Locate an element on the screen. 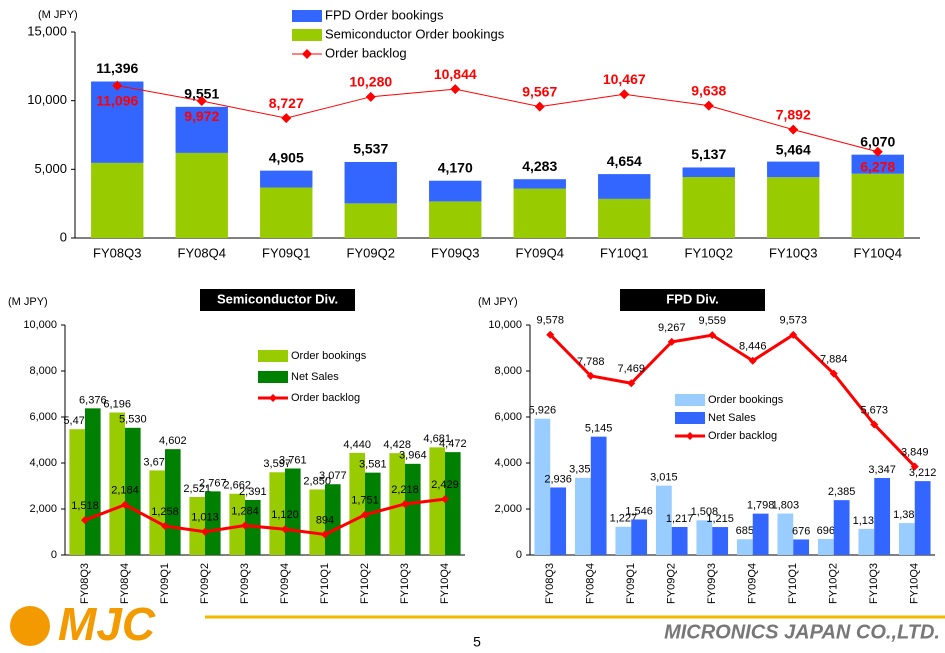  total-label: 4,905 is located at coordinates (286, 157).